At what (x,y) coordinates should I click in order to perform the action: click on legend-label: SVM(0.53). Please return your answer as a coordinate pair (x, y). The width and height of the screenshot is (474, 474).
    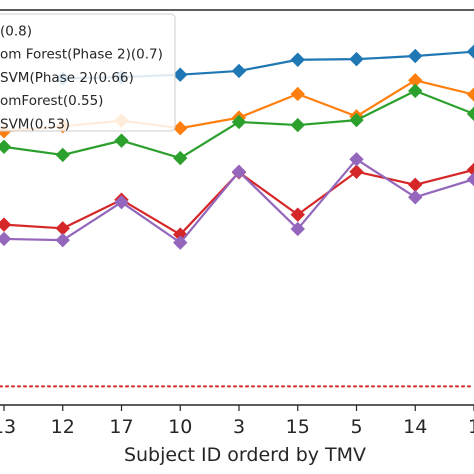
    Looking at the image, I should click on (35, 124).